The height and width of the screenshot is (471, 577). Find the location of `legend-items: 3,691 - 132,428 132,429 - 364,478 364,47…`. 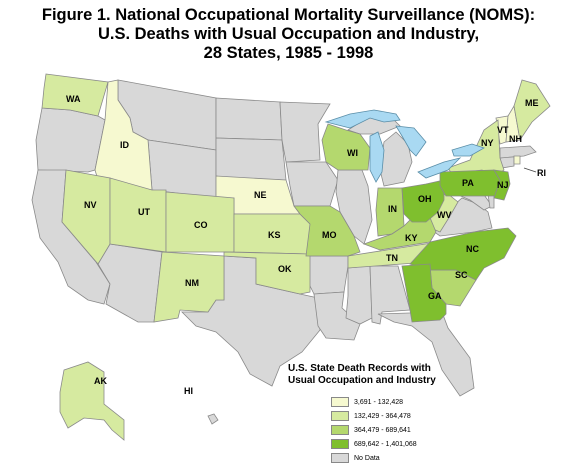

legend-items: 3,691 - 132,428 132,429 - 364,478 364,47… is located at coordinates (378, 430).